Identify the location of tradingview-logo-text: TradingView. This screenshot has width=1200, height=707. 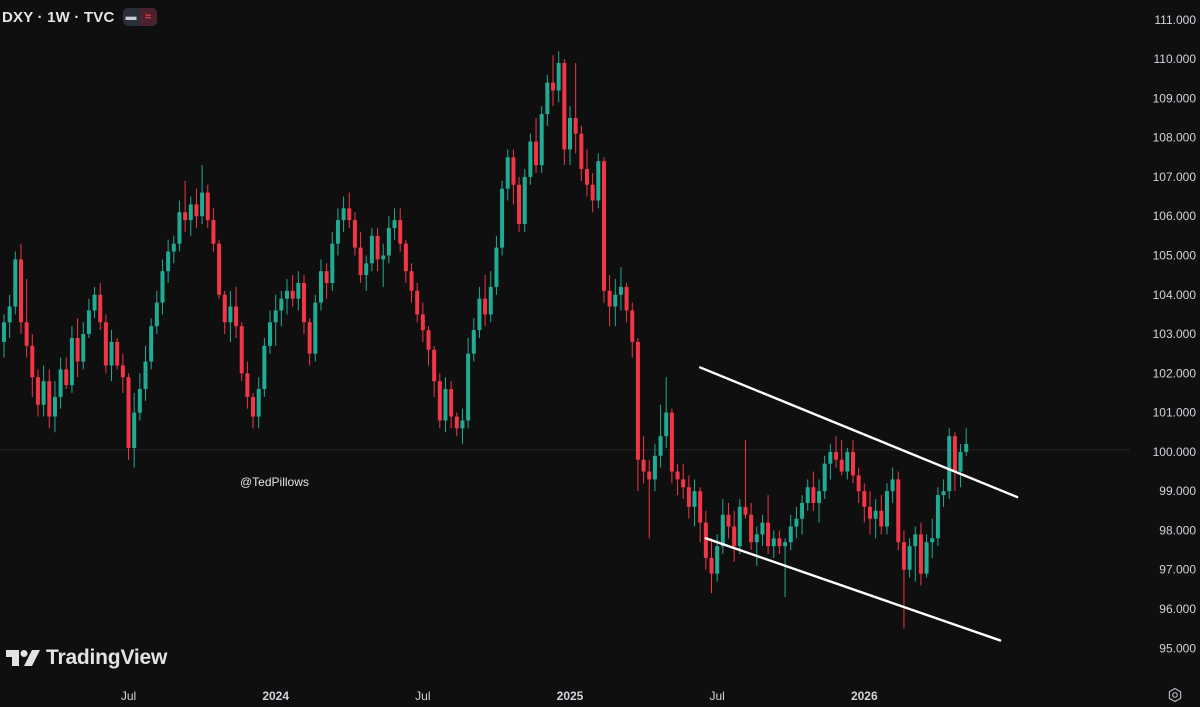
(107, 657).